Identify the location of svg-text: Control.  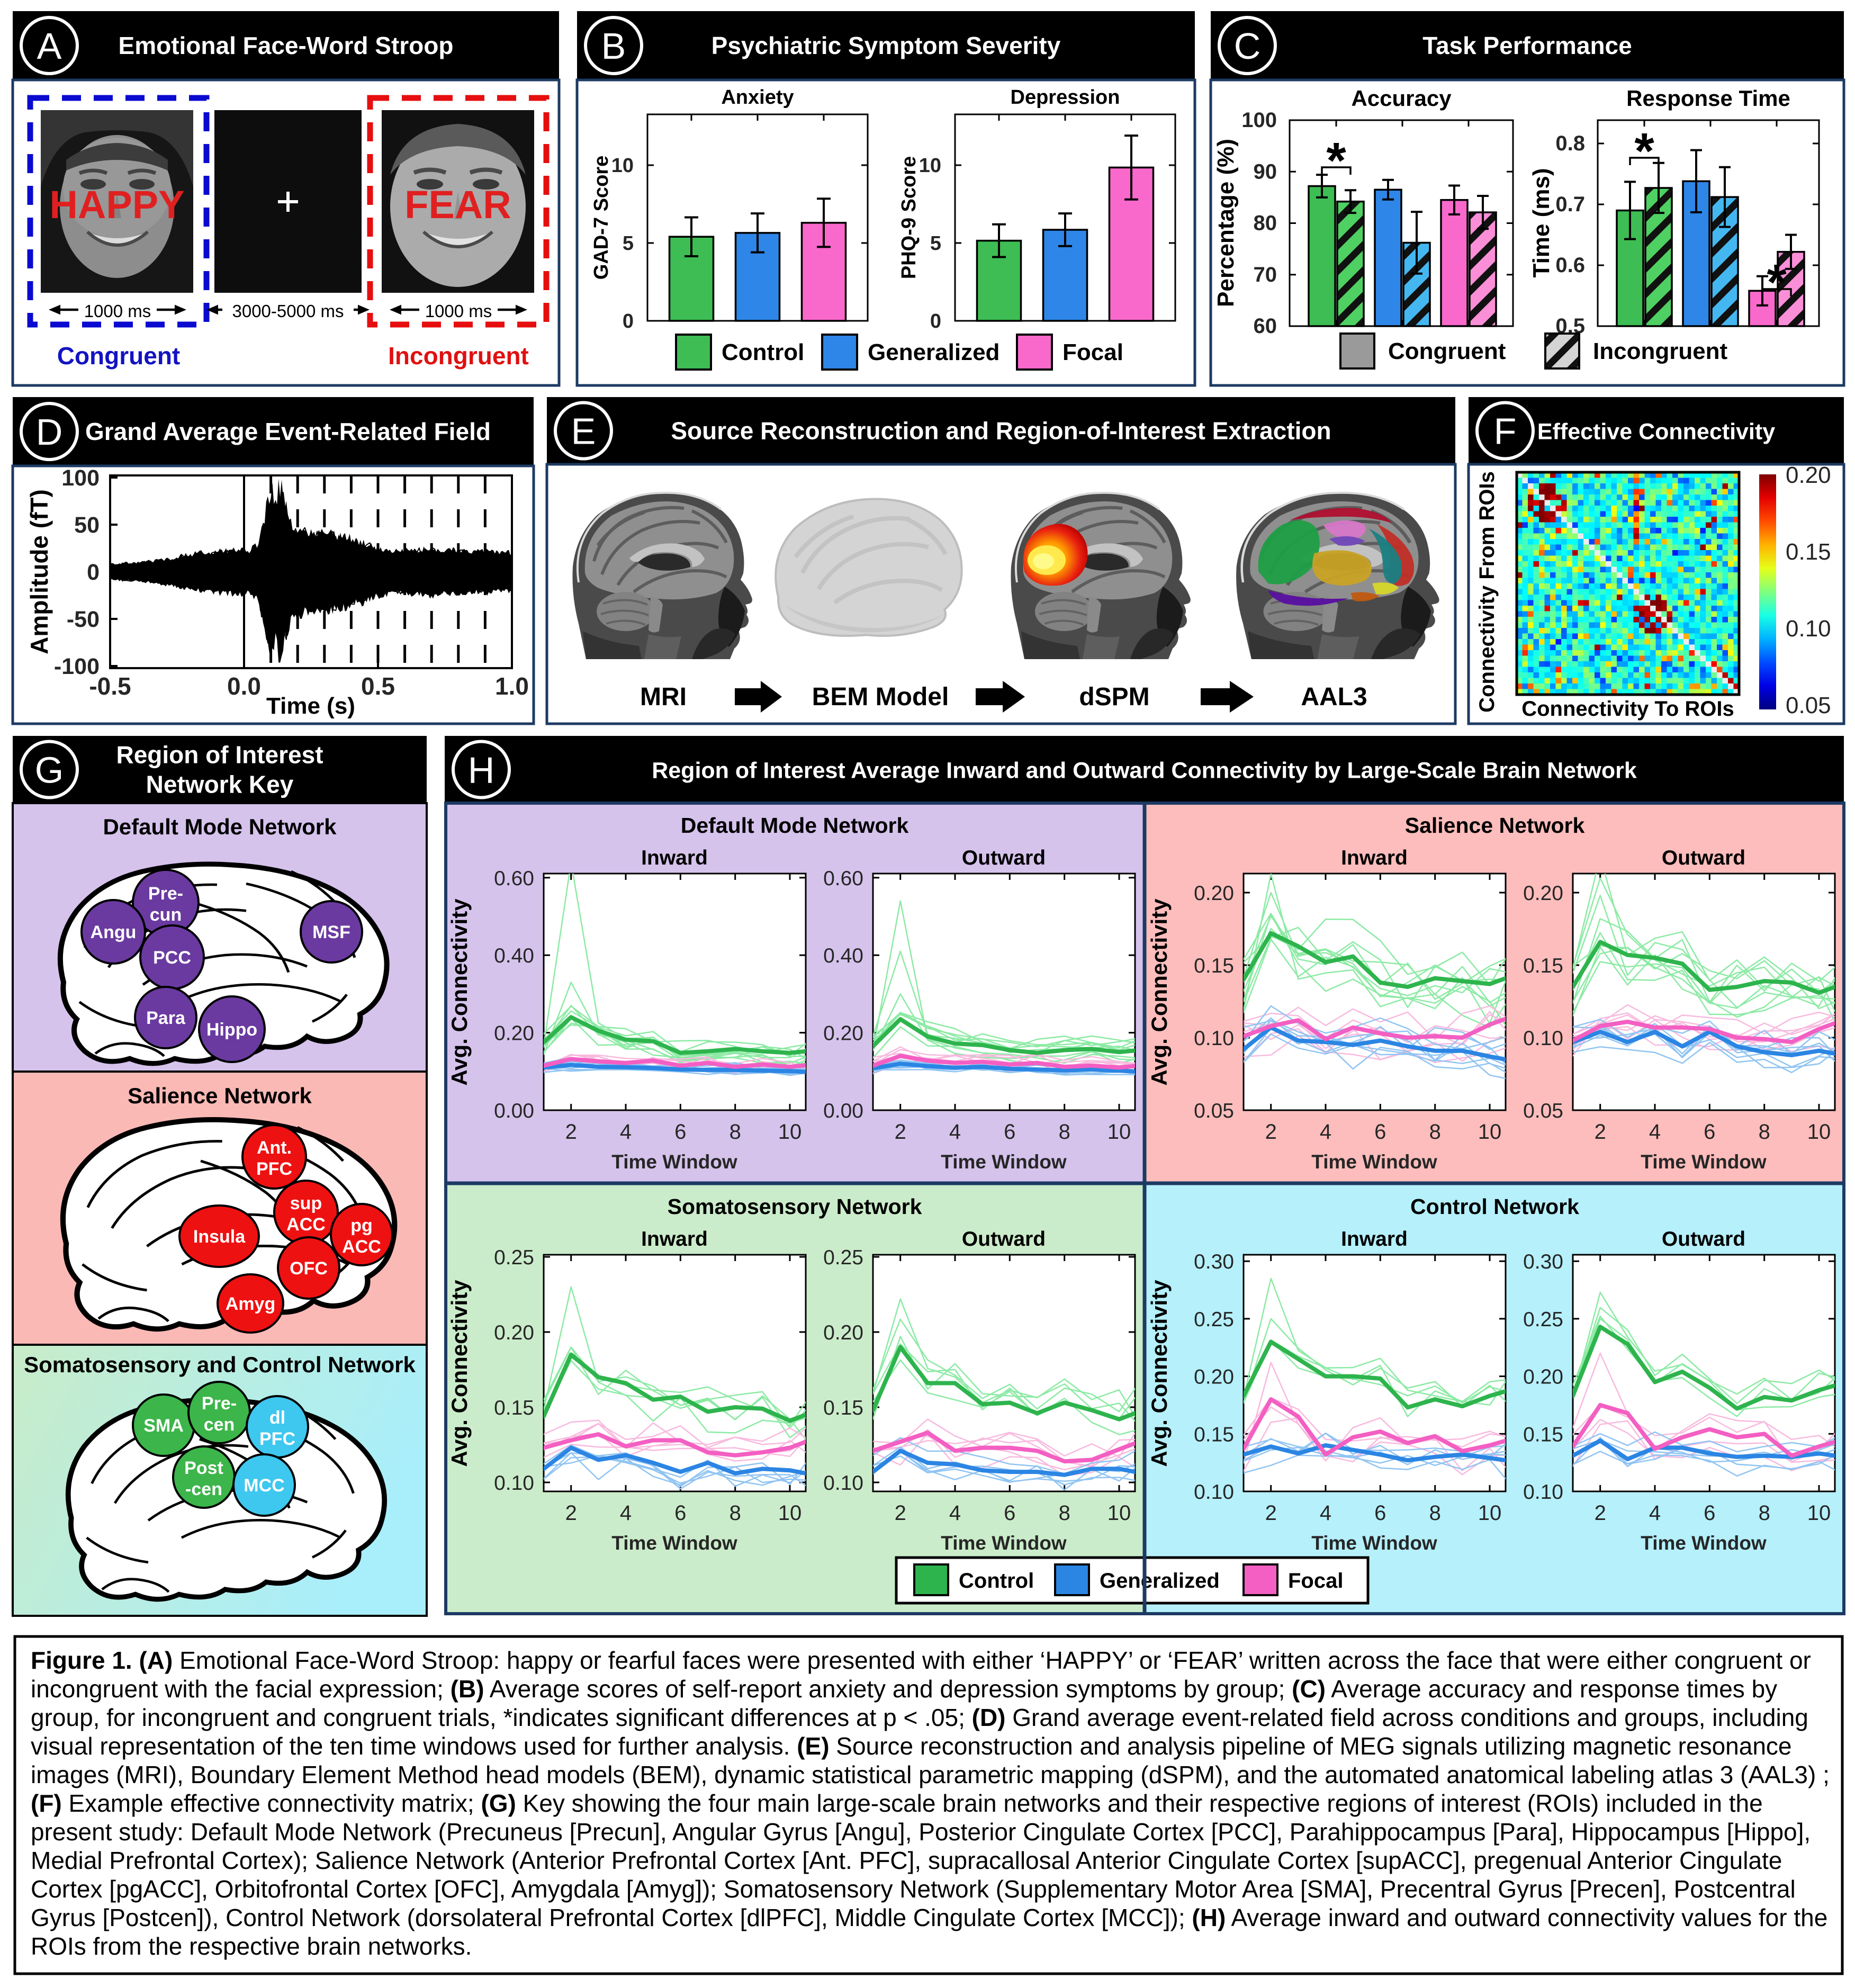
(763, 352).